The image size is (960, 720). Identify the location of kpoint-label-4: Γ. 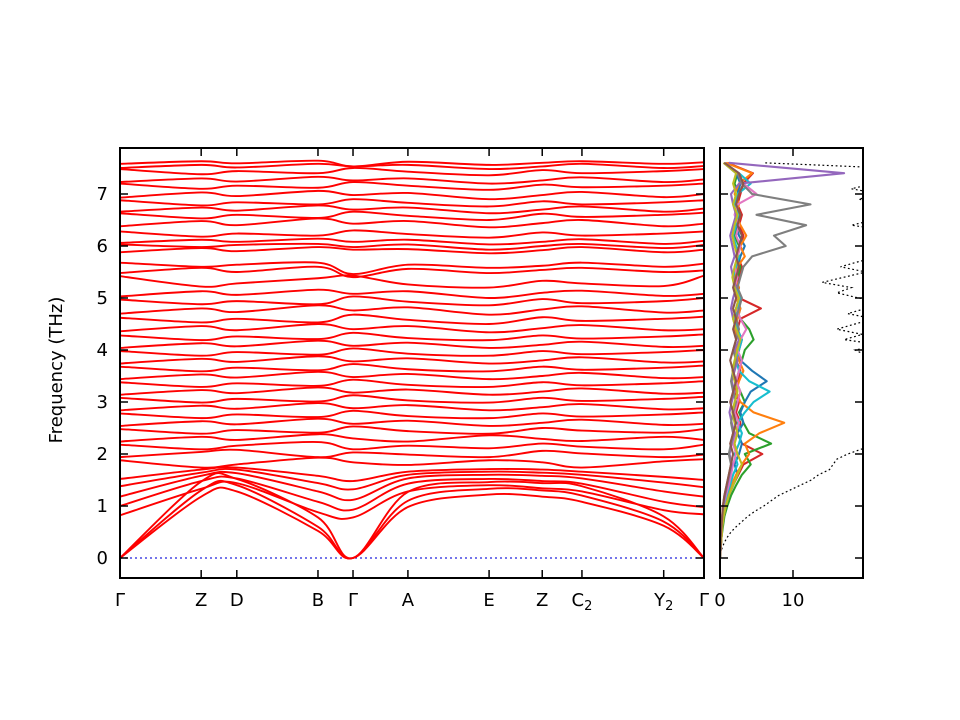
(353, 600).